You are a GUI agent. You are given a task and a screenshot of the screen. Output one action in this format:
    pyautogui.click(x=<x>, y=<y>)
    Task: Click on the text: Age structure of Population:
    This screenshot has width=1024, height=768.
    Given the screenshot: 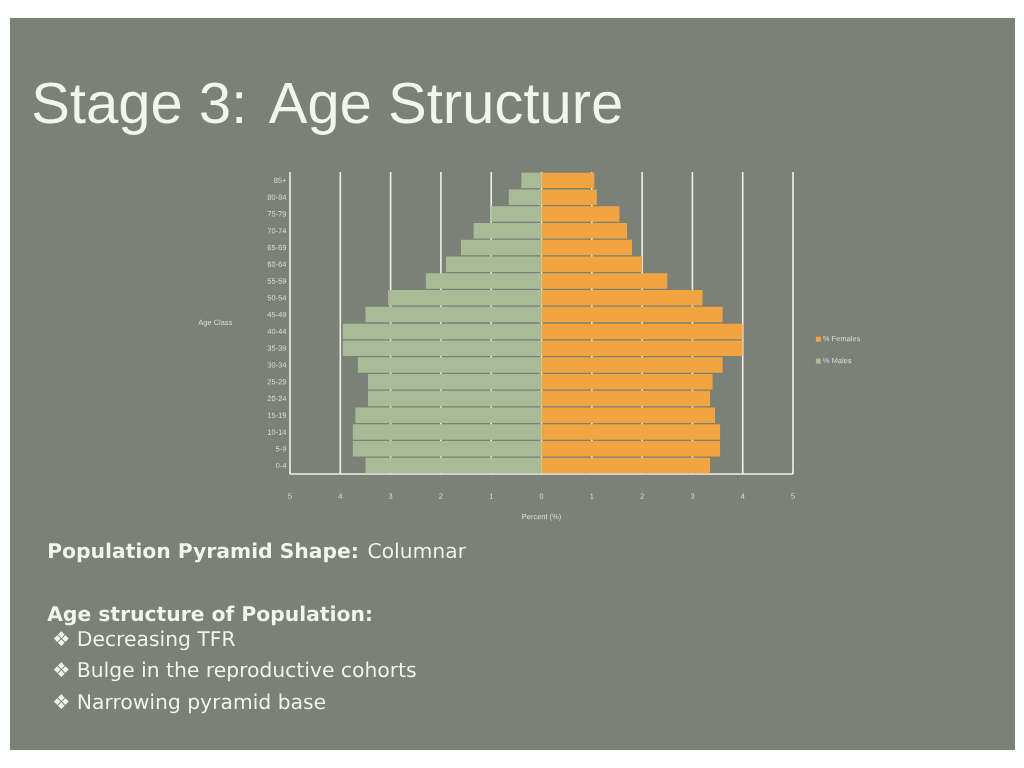 What is the action you would take?
    pyautogui.click(x=209, y=615)
    